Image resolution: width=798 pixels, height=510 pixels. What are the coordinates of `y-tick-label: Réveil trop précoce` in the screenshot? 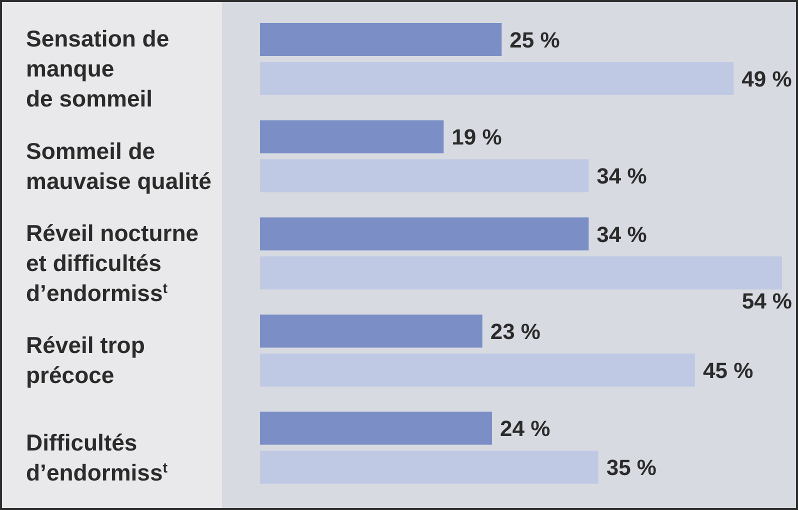 It's located at (85, 360).